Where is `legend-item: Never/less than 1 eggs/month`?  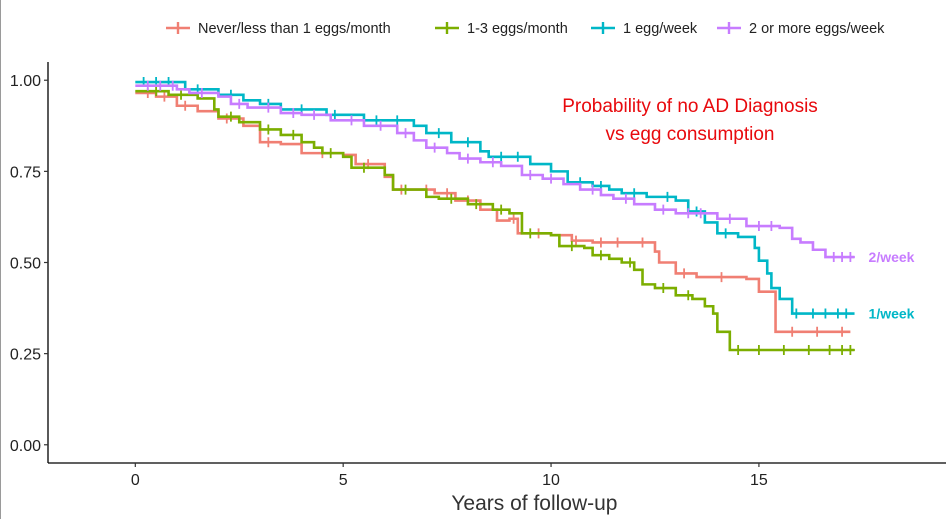 legend-item: Never/less than 1 eggs/month is located at coordinates (278, 29).